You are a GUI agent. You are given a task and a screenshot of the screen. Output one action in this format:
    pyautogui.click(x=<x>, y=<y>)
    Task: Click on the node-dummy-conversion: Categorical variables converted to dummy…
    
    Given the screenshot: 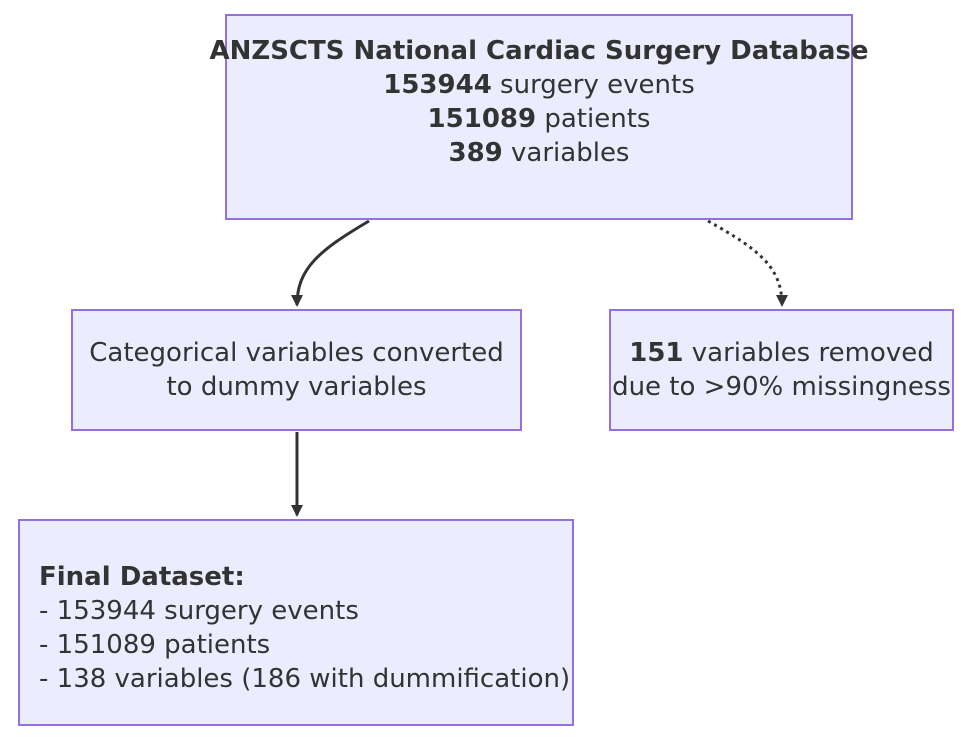 What is the action you would take?
    pyautogui.click(x=296, y=370)
    